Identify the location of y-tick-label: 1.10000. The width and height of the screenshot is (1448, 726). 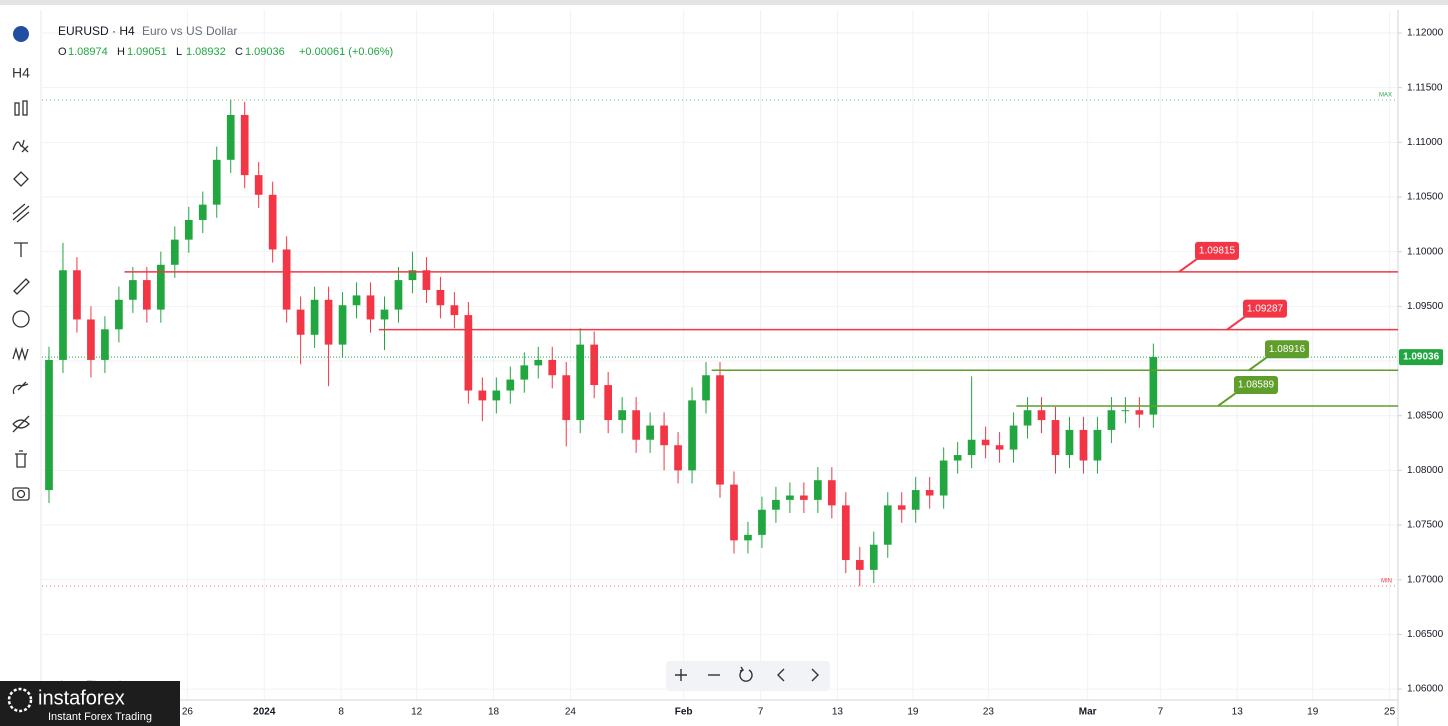
(1425, 251).